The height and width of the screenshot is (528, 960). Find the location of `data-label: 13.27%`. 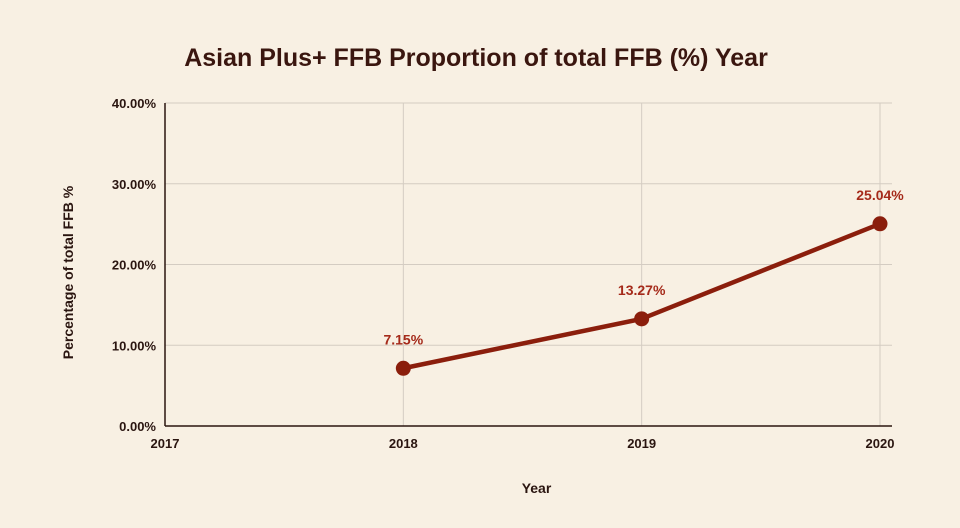

data-label: 13.27% is located at coordinates (642, 290).